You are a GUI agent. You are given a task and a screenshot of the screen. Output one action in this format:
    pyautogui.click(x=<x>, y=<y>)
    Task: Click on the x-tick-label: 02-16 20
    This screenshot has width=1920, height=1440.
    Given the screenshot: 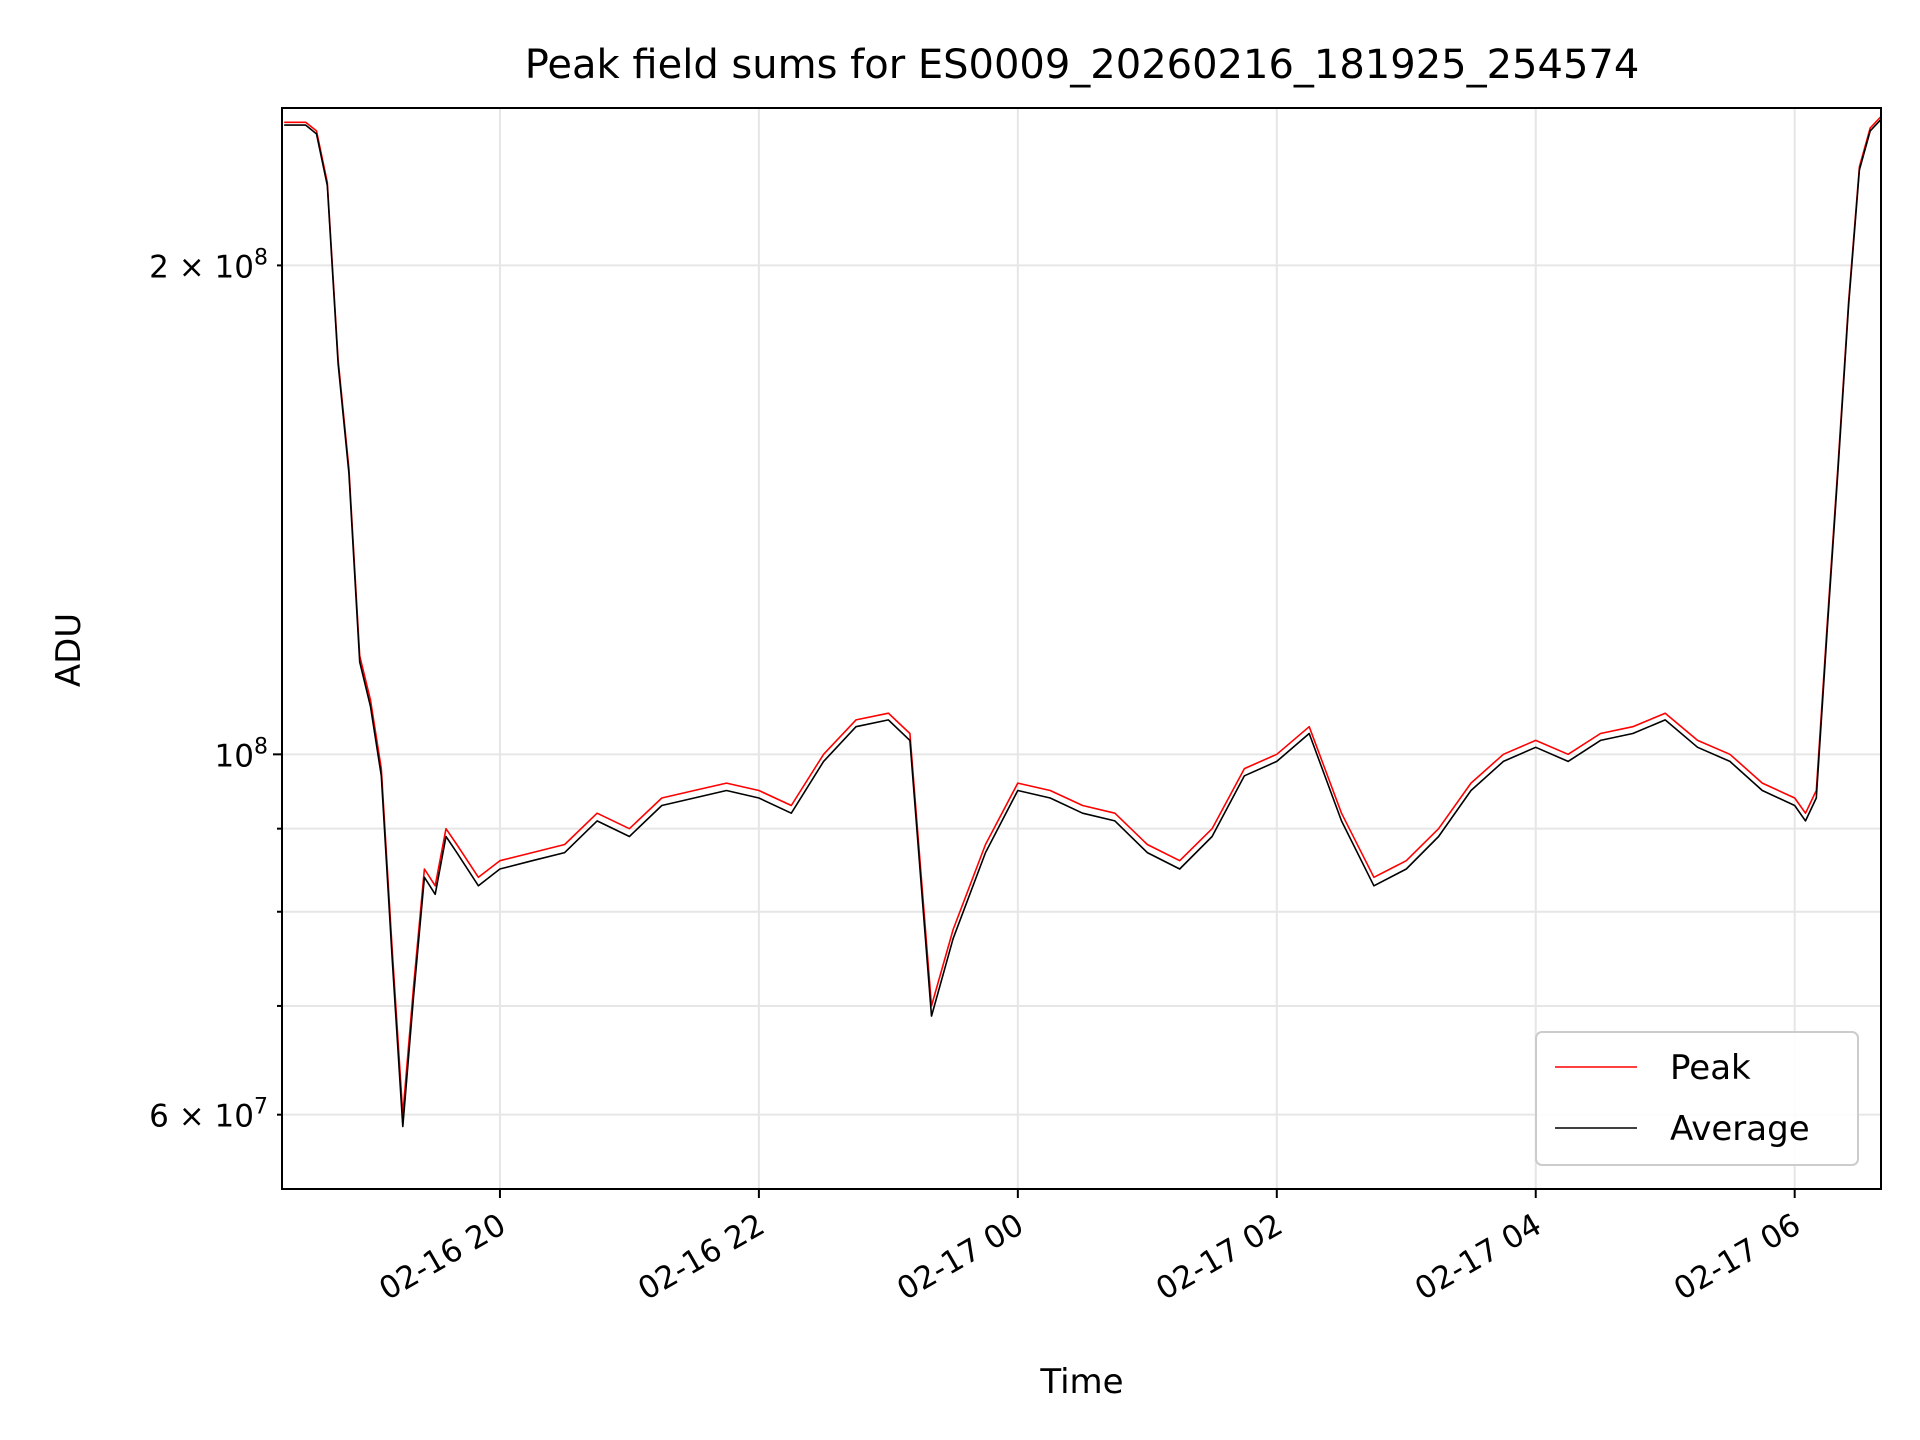 What is the action you would take?
    pyautogui.click(x=442, y=1257)
    